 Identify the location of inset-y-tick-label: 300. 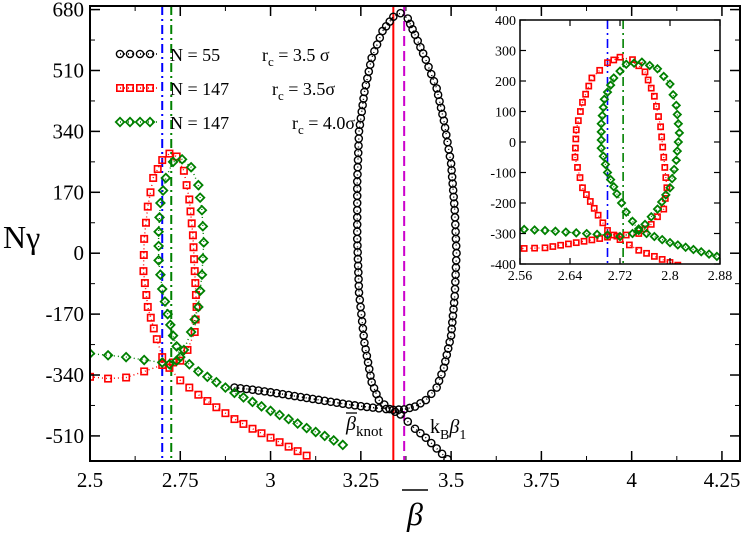
(505, 52).